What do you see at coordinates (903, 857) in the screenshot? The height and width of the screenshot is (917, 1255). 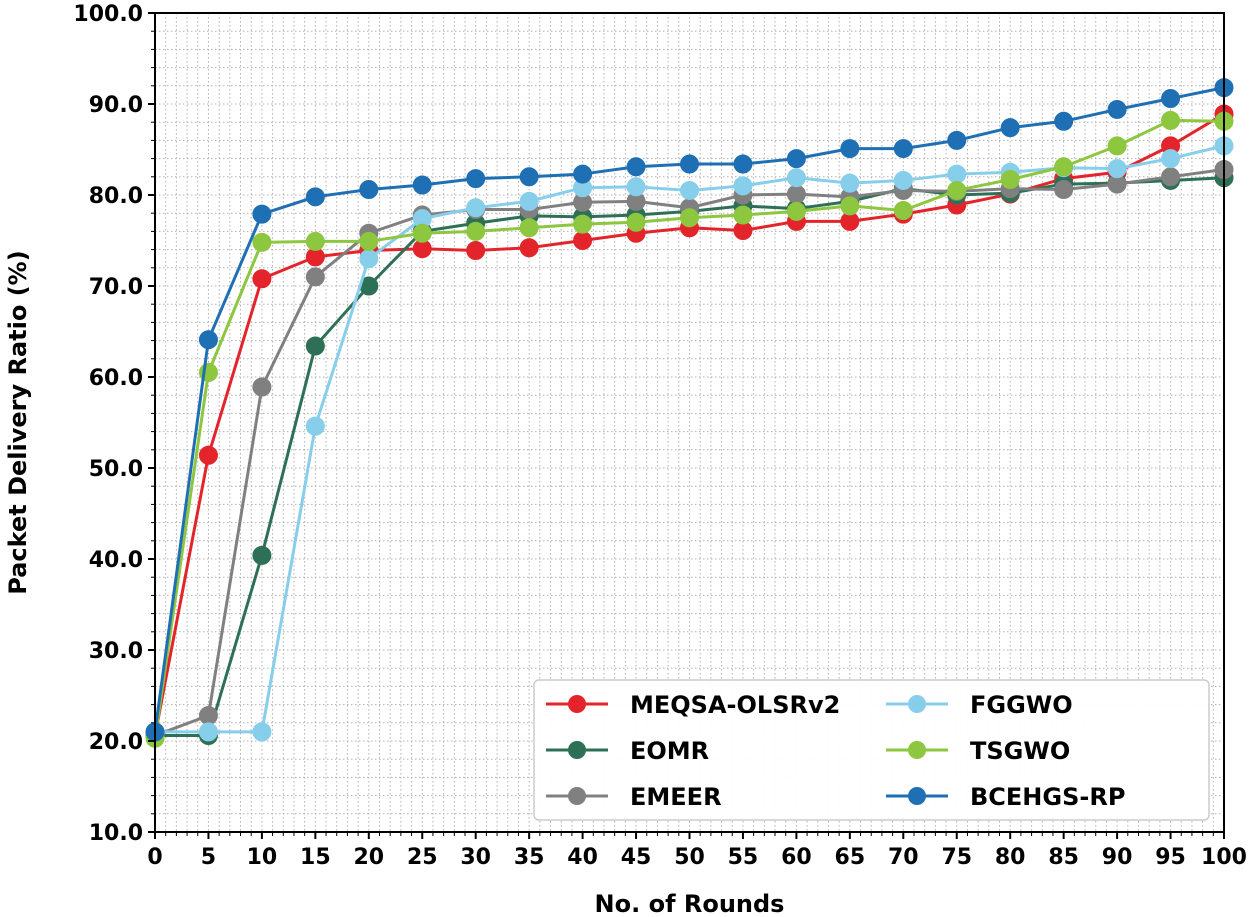 I see `x-tick-label: 70` at bounding box center [903, 857].